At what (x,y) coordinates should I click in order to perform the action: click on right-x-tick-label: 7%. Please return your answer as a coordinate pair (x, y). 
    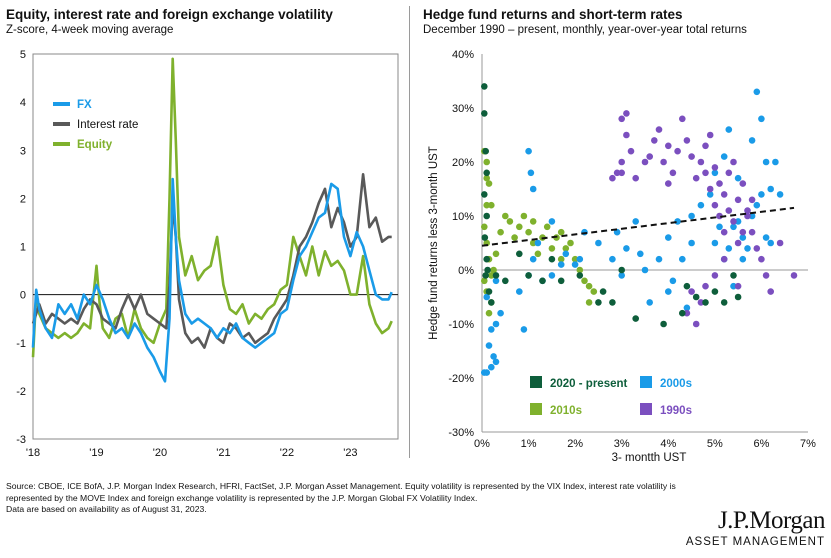
    Looking at the image, I should click on (808, 444).